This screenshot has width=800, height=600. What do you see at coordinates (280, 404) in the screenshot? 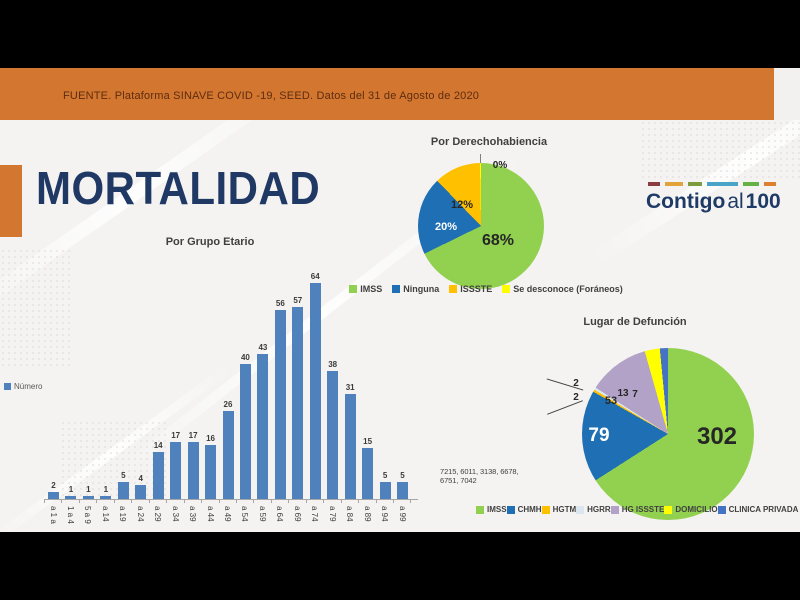
I see `bar-a64` at bounding box center [280, 404].